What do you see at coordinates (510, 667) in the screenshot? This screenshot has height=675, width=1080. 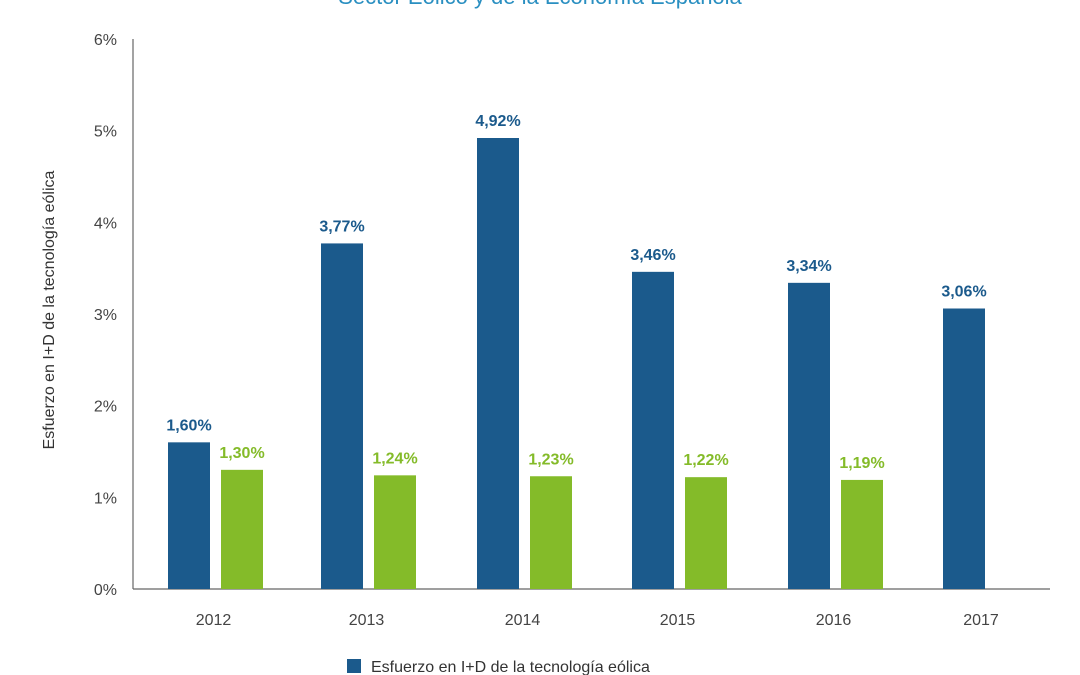 I see `legend-label: Esfuerzo en I+D de la tecnología eólica` at bounding box center [510, 667].